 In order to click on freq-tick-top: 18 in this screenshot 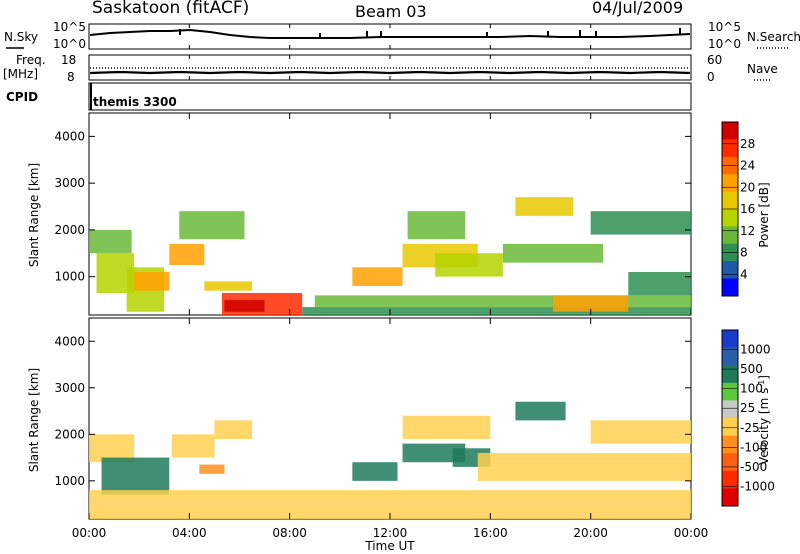, I will do `click(68, 60)`.